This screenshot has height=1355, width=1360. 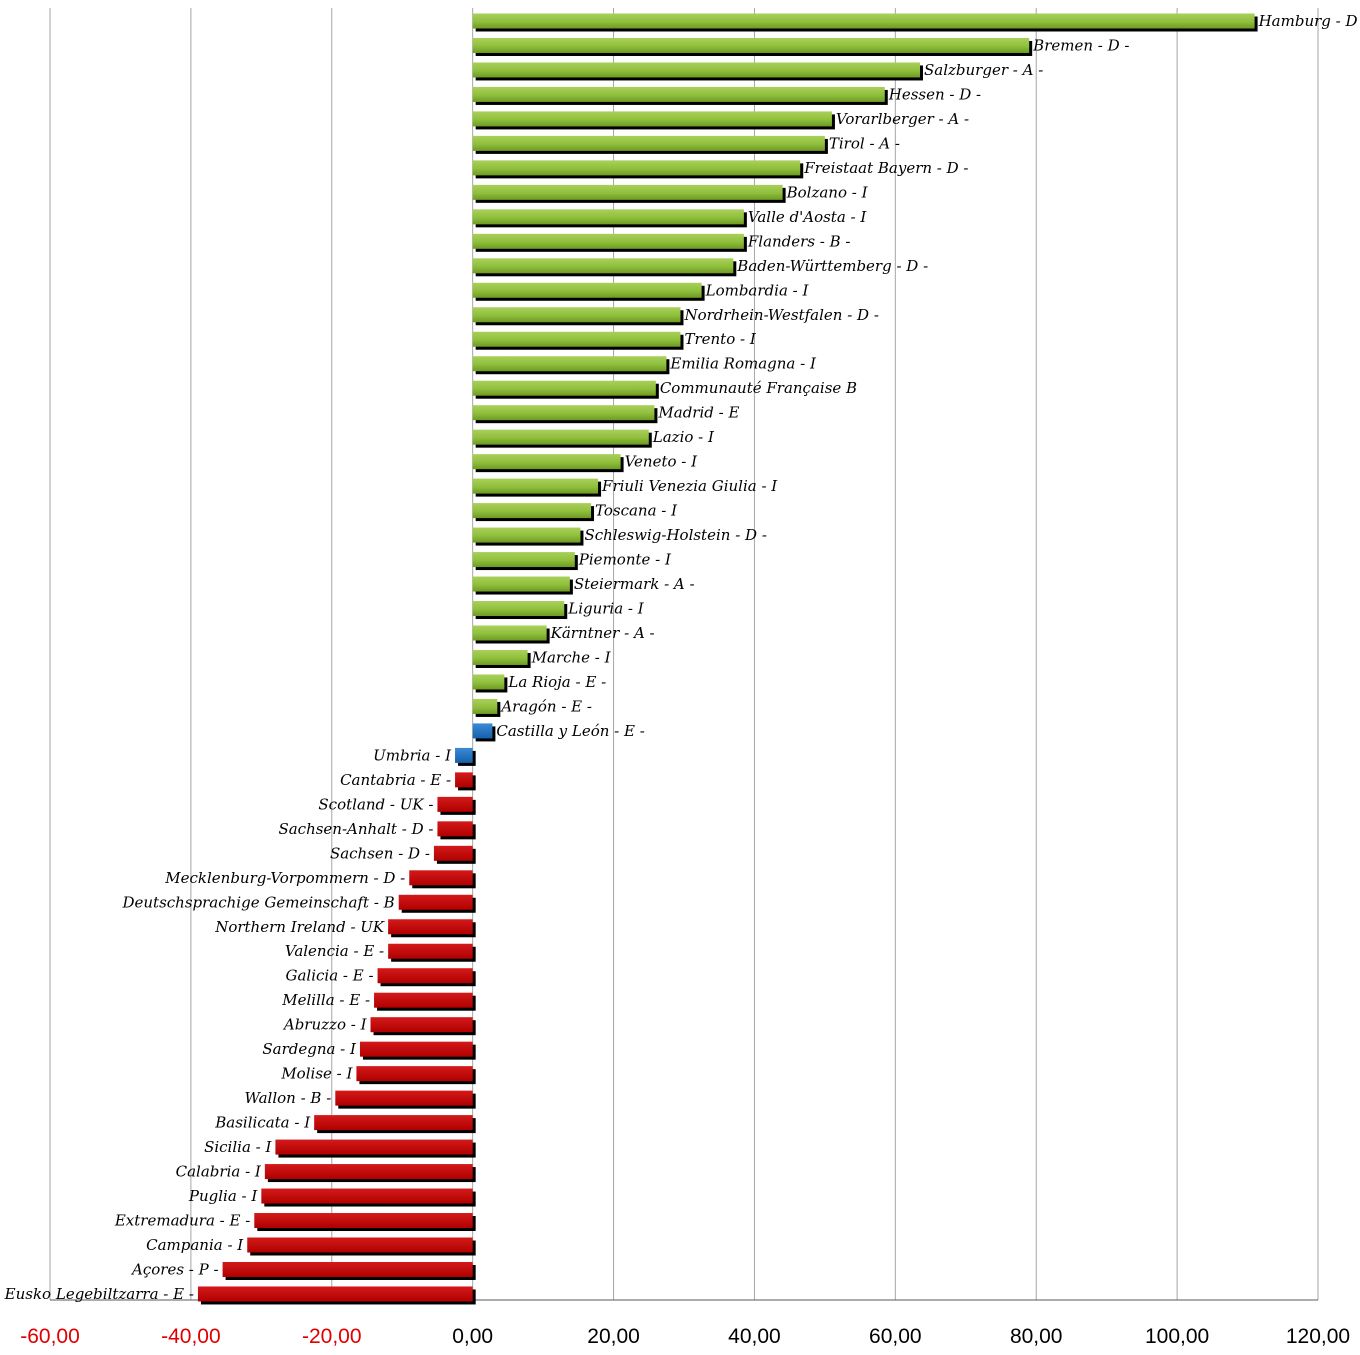 What do you see at coordinates (238, 1147) in the screenshot?
I see `bar-label: Sicilia - I` at bounding box center [238, 1147].